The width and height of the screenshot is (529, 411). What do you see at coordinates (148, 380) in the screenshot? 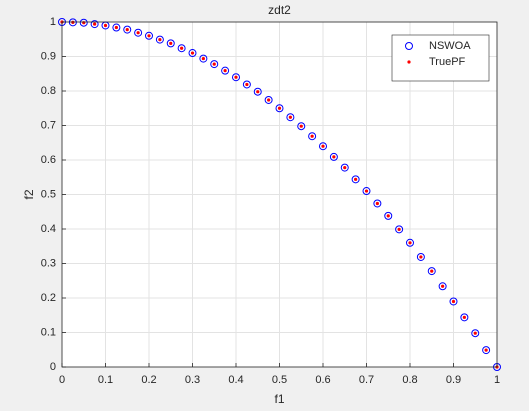
I see `x-tick-label: 0.2` at bounding box center [148, 380].